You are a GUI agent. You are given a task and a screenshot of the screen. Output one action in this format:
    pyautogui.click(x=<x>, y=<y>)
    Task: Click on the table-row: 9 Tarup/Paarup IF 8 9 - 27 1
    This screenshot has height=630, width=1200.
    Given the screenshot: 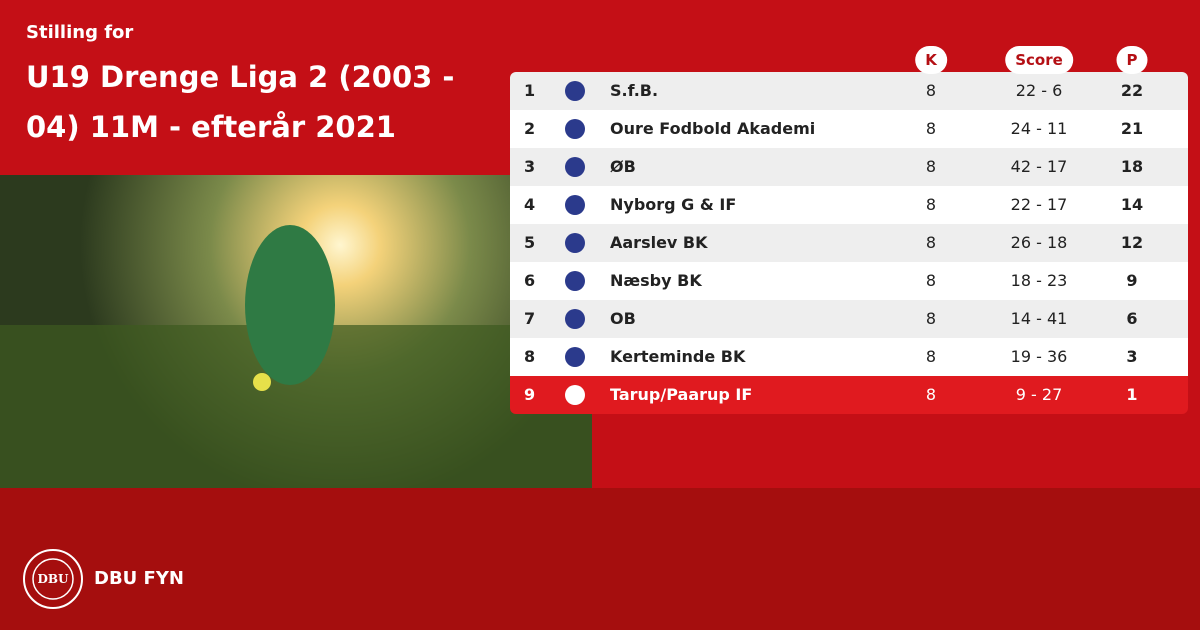 What is the action you would take?
    pyautogui.click(x=849, y=395)
    